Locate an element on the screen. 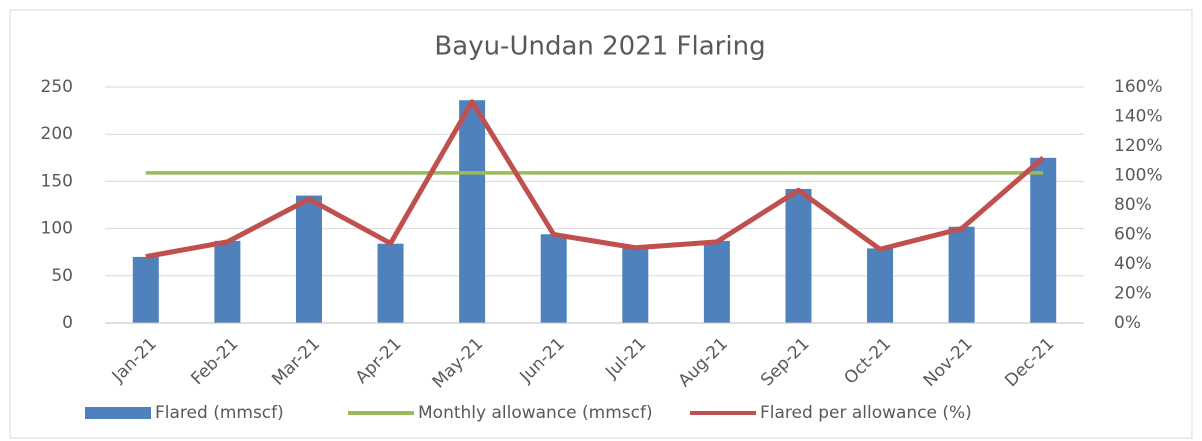  legend-label: Flared per allowance (%) is located at coordinates (866, 413).